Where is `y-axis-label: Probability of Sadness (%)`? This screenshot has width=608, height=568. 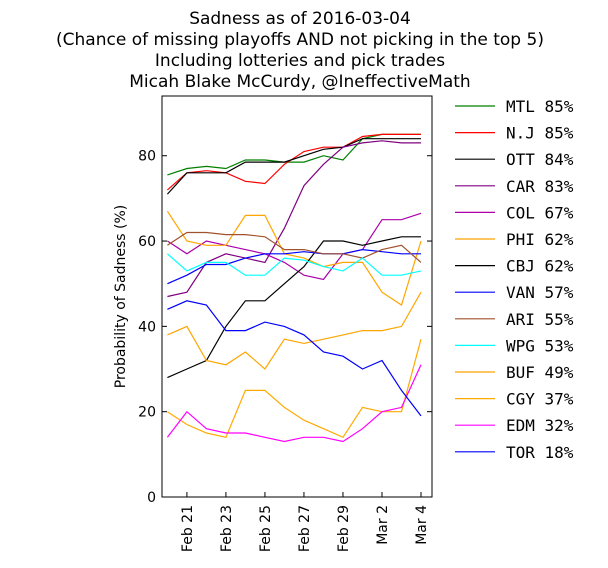
y-axis-label: Probability of Sadness (%) is located at coordinates (121, 297).